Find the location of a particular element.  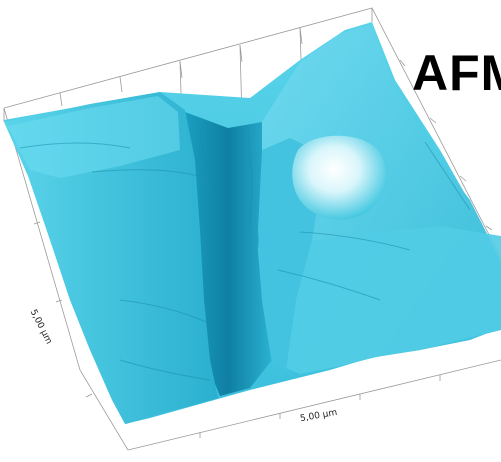

surface-trench is located at coordinates (228, 254).